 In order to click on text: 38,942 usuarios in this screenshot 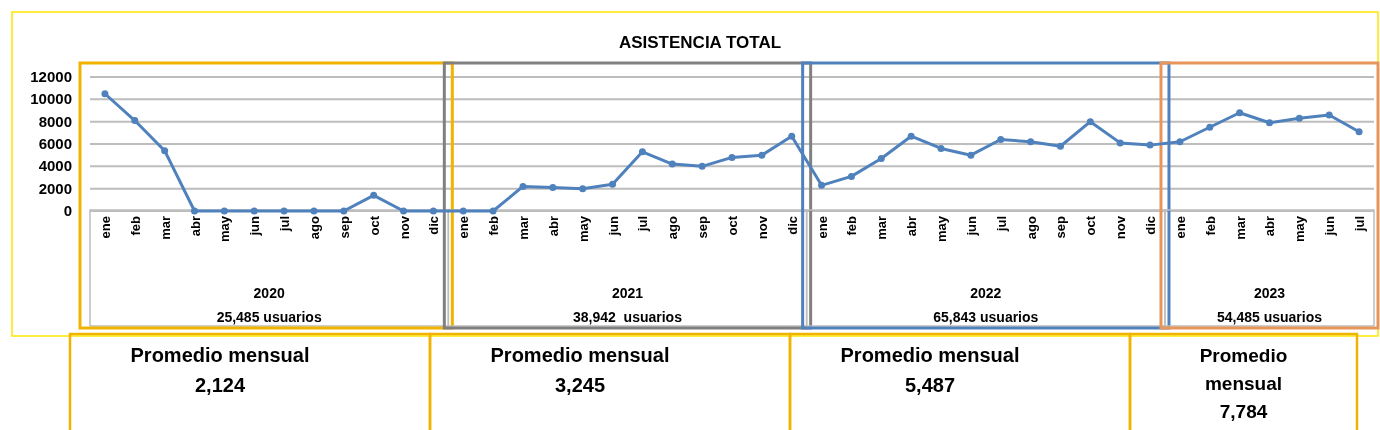, I will do `click(628, 317)`.